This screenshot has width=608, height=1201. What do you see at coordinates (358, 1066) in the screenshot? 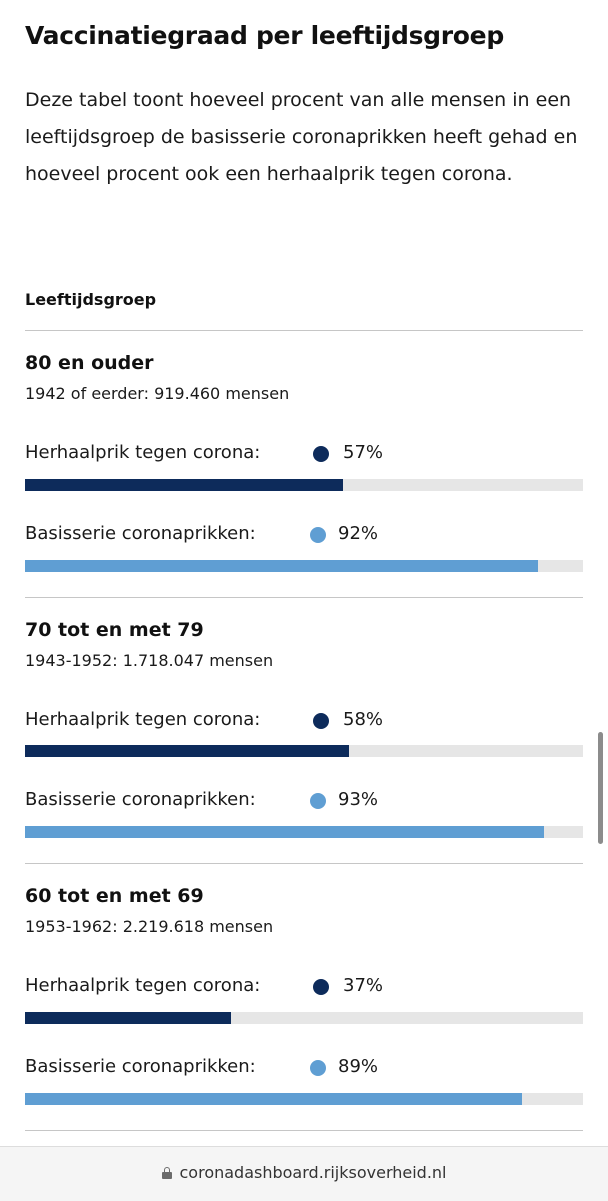
I see `basic-percent: 89%` at bounding box center [358, 1066].